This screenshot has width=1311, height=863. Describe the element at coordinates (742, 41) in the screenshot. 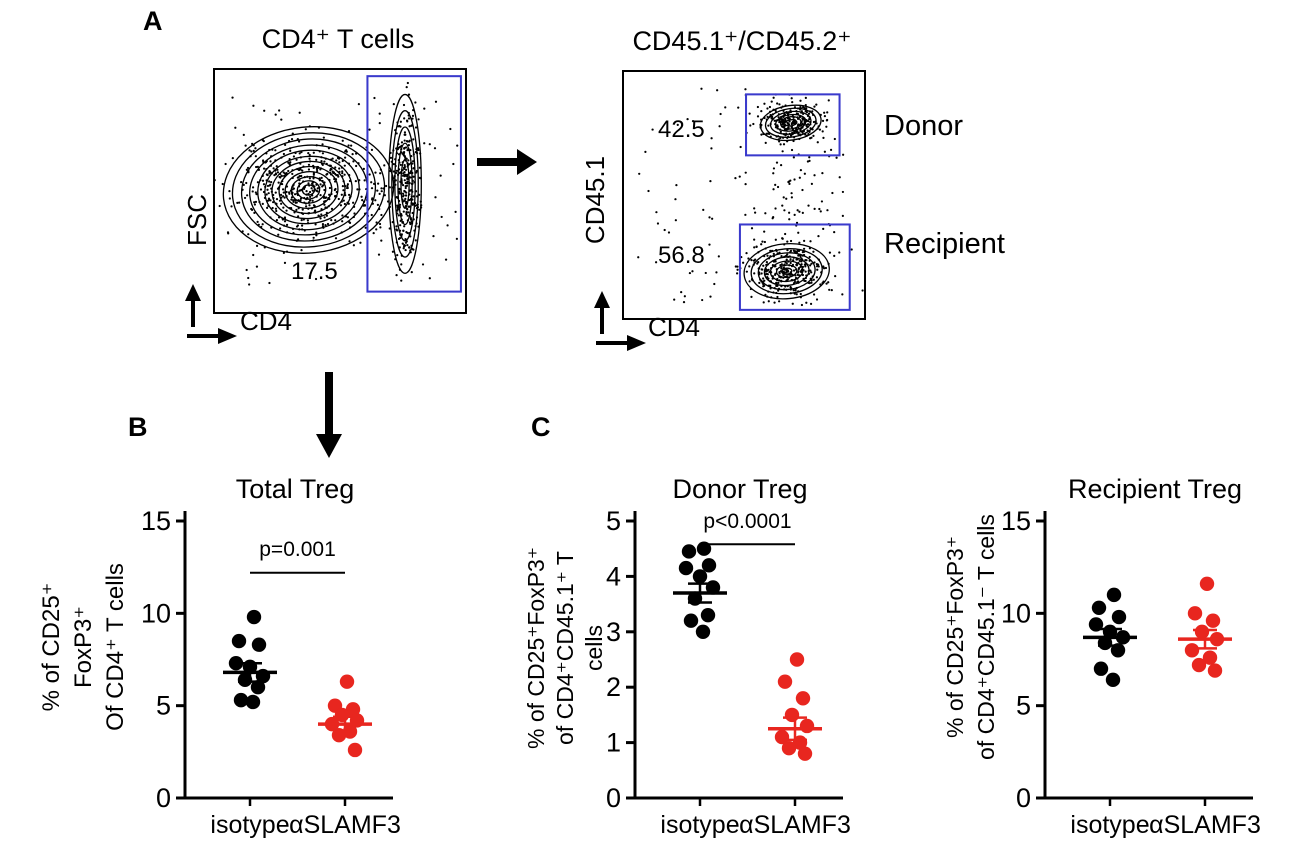

I see `flow-plot2-title: CD45.1⁺/CD45.2⁺` at that location.